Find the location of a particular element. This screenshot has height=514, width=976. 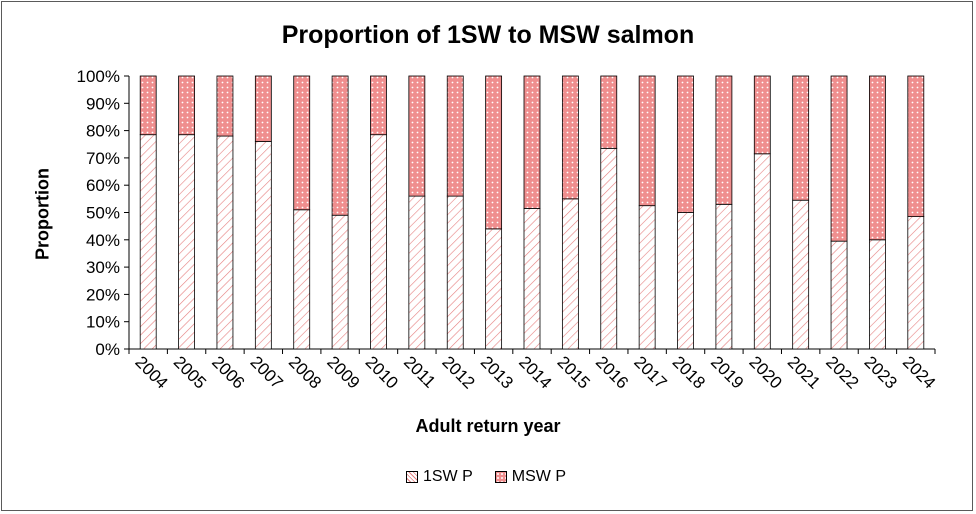

x-tick-label: 2009 is located at coordinates (343, 372).